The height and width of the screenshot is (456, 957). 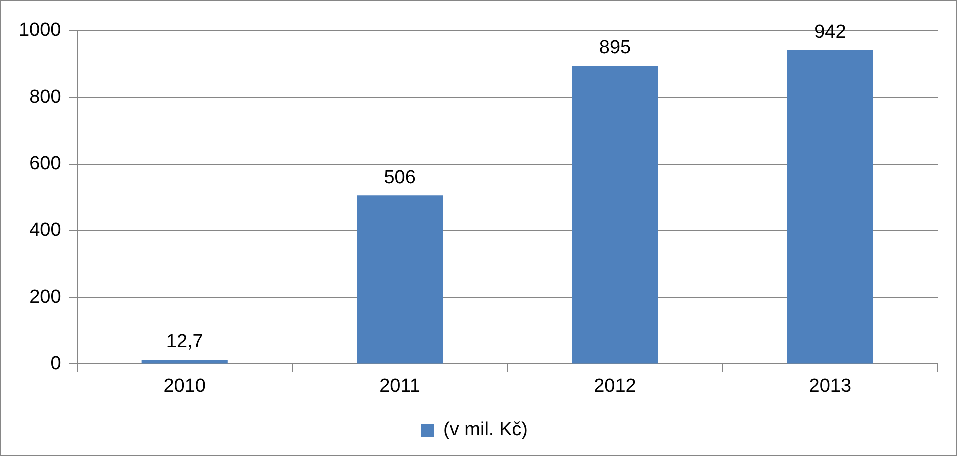 What do you see at coordinates (185, 386) in the screenshot?
I see `x-tick-label: 2010` at bounding box center [185, 386].